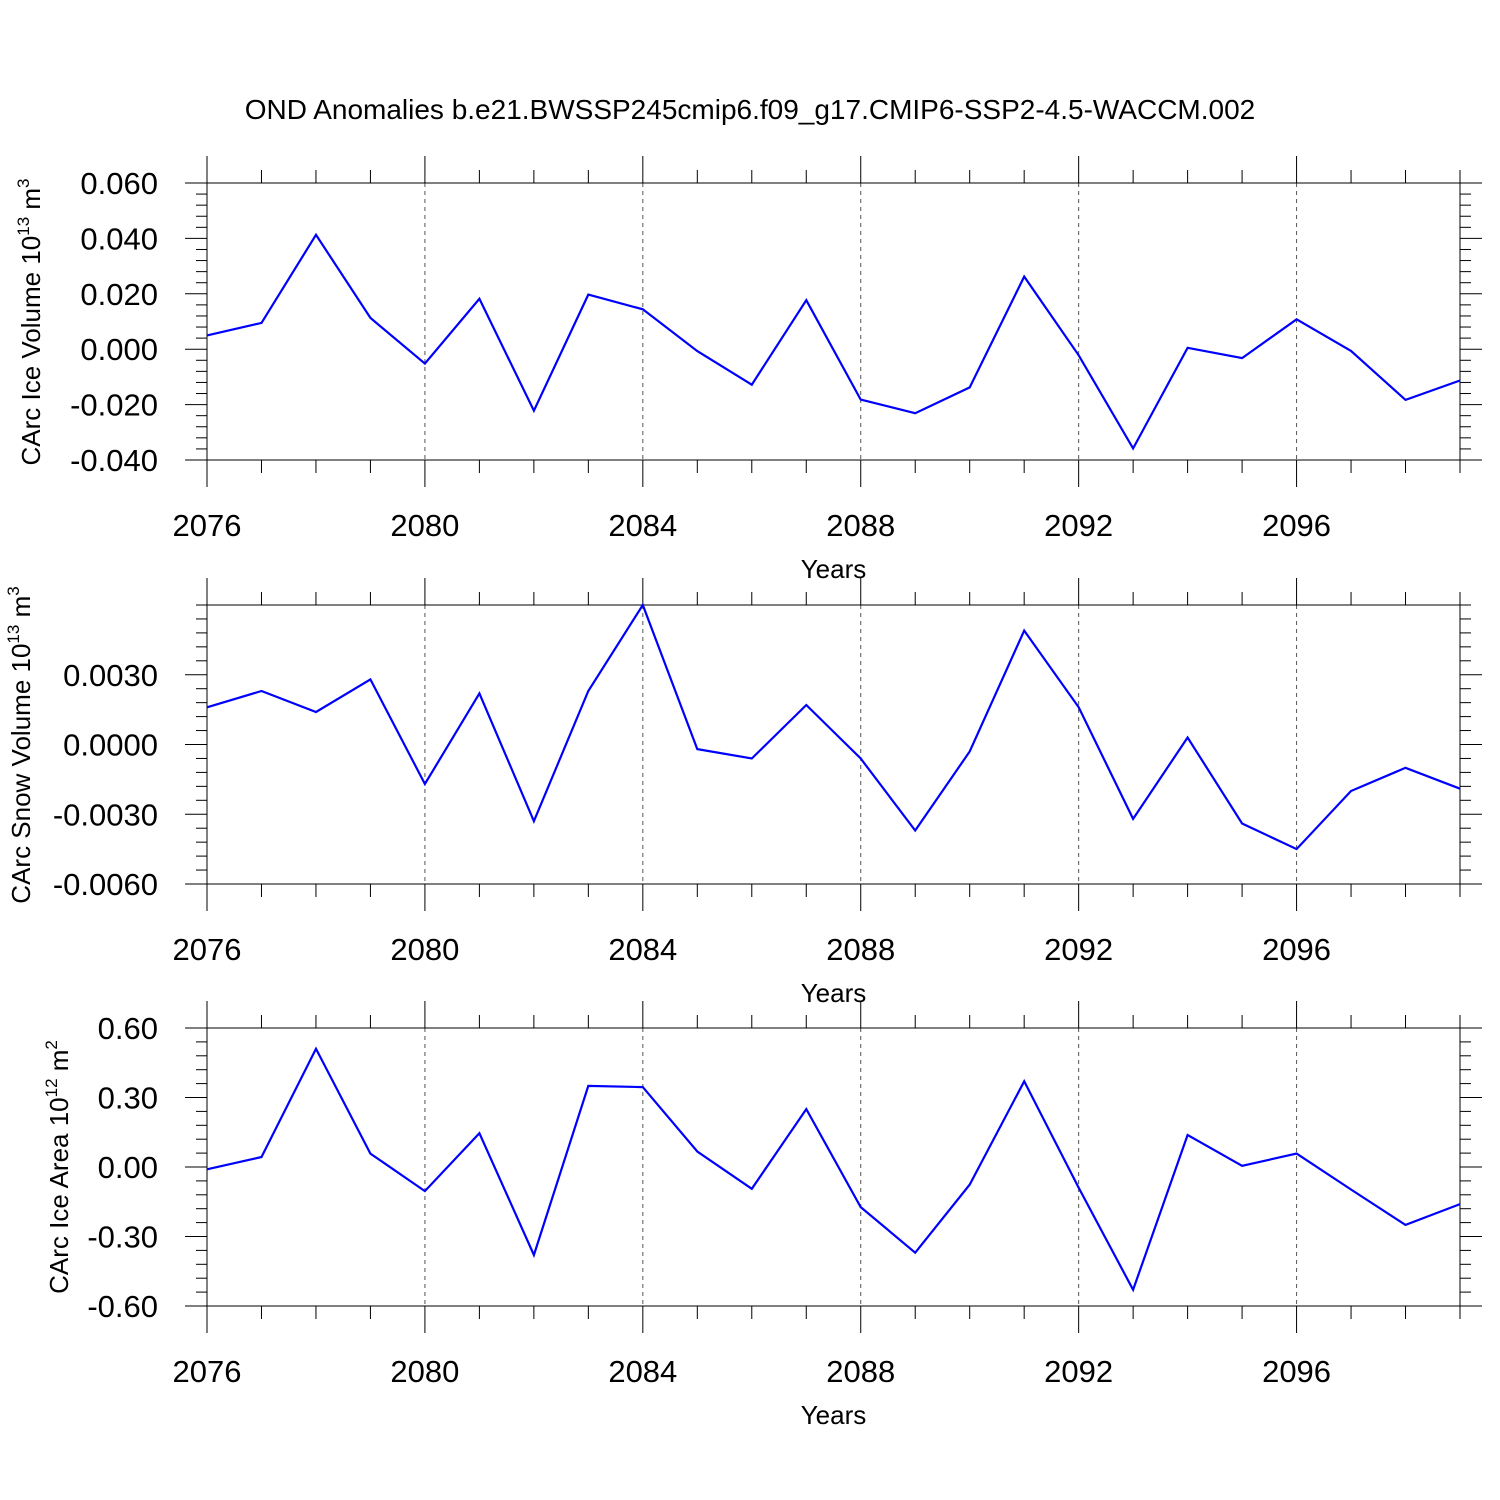  What do you see at coordinates (119, 183) in the screenshot?
I see `y-tick-label: 0.060` at bounding box center [119, 183].